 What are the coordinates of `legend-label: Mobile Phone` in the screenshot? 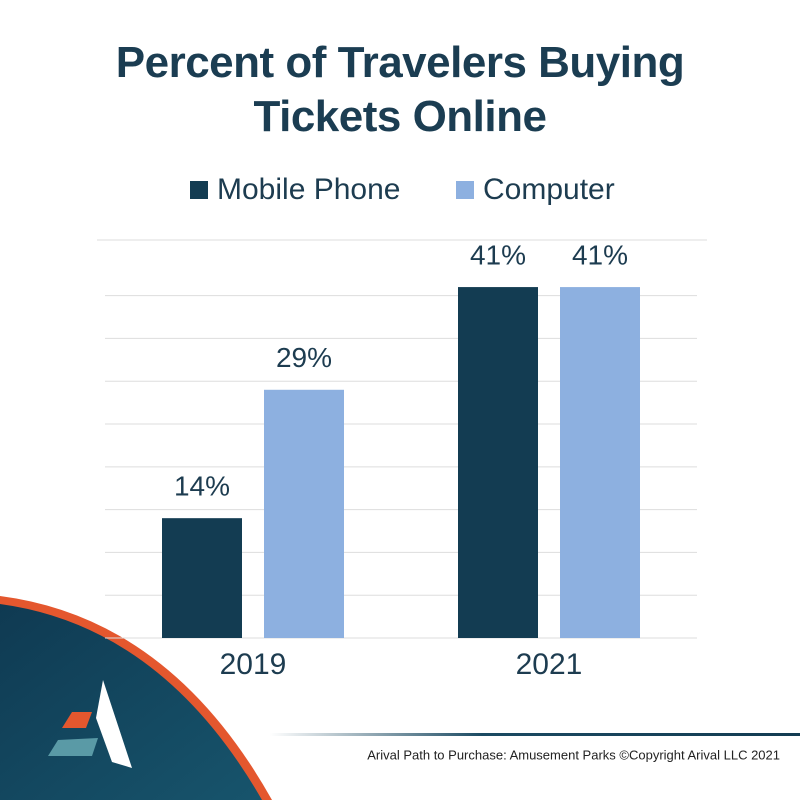 It's located at (308, 189).